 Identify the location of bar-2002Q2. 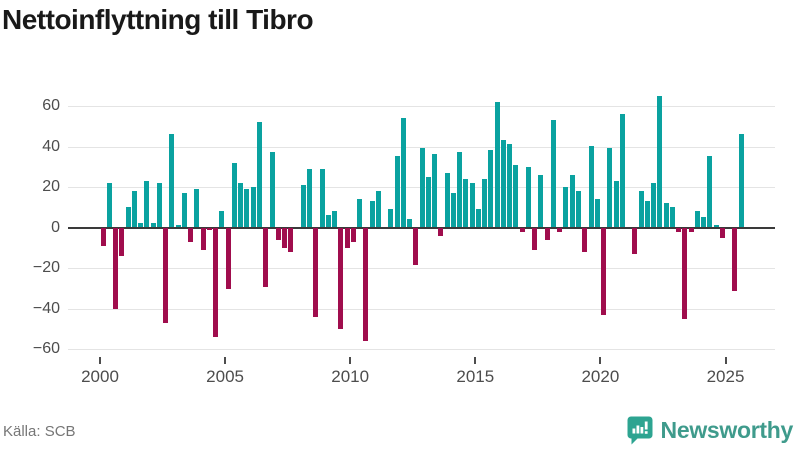
(159, 205).